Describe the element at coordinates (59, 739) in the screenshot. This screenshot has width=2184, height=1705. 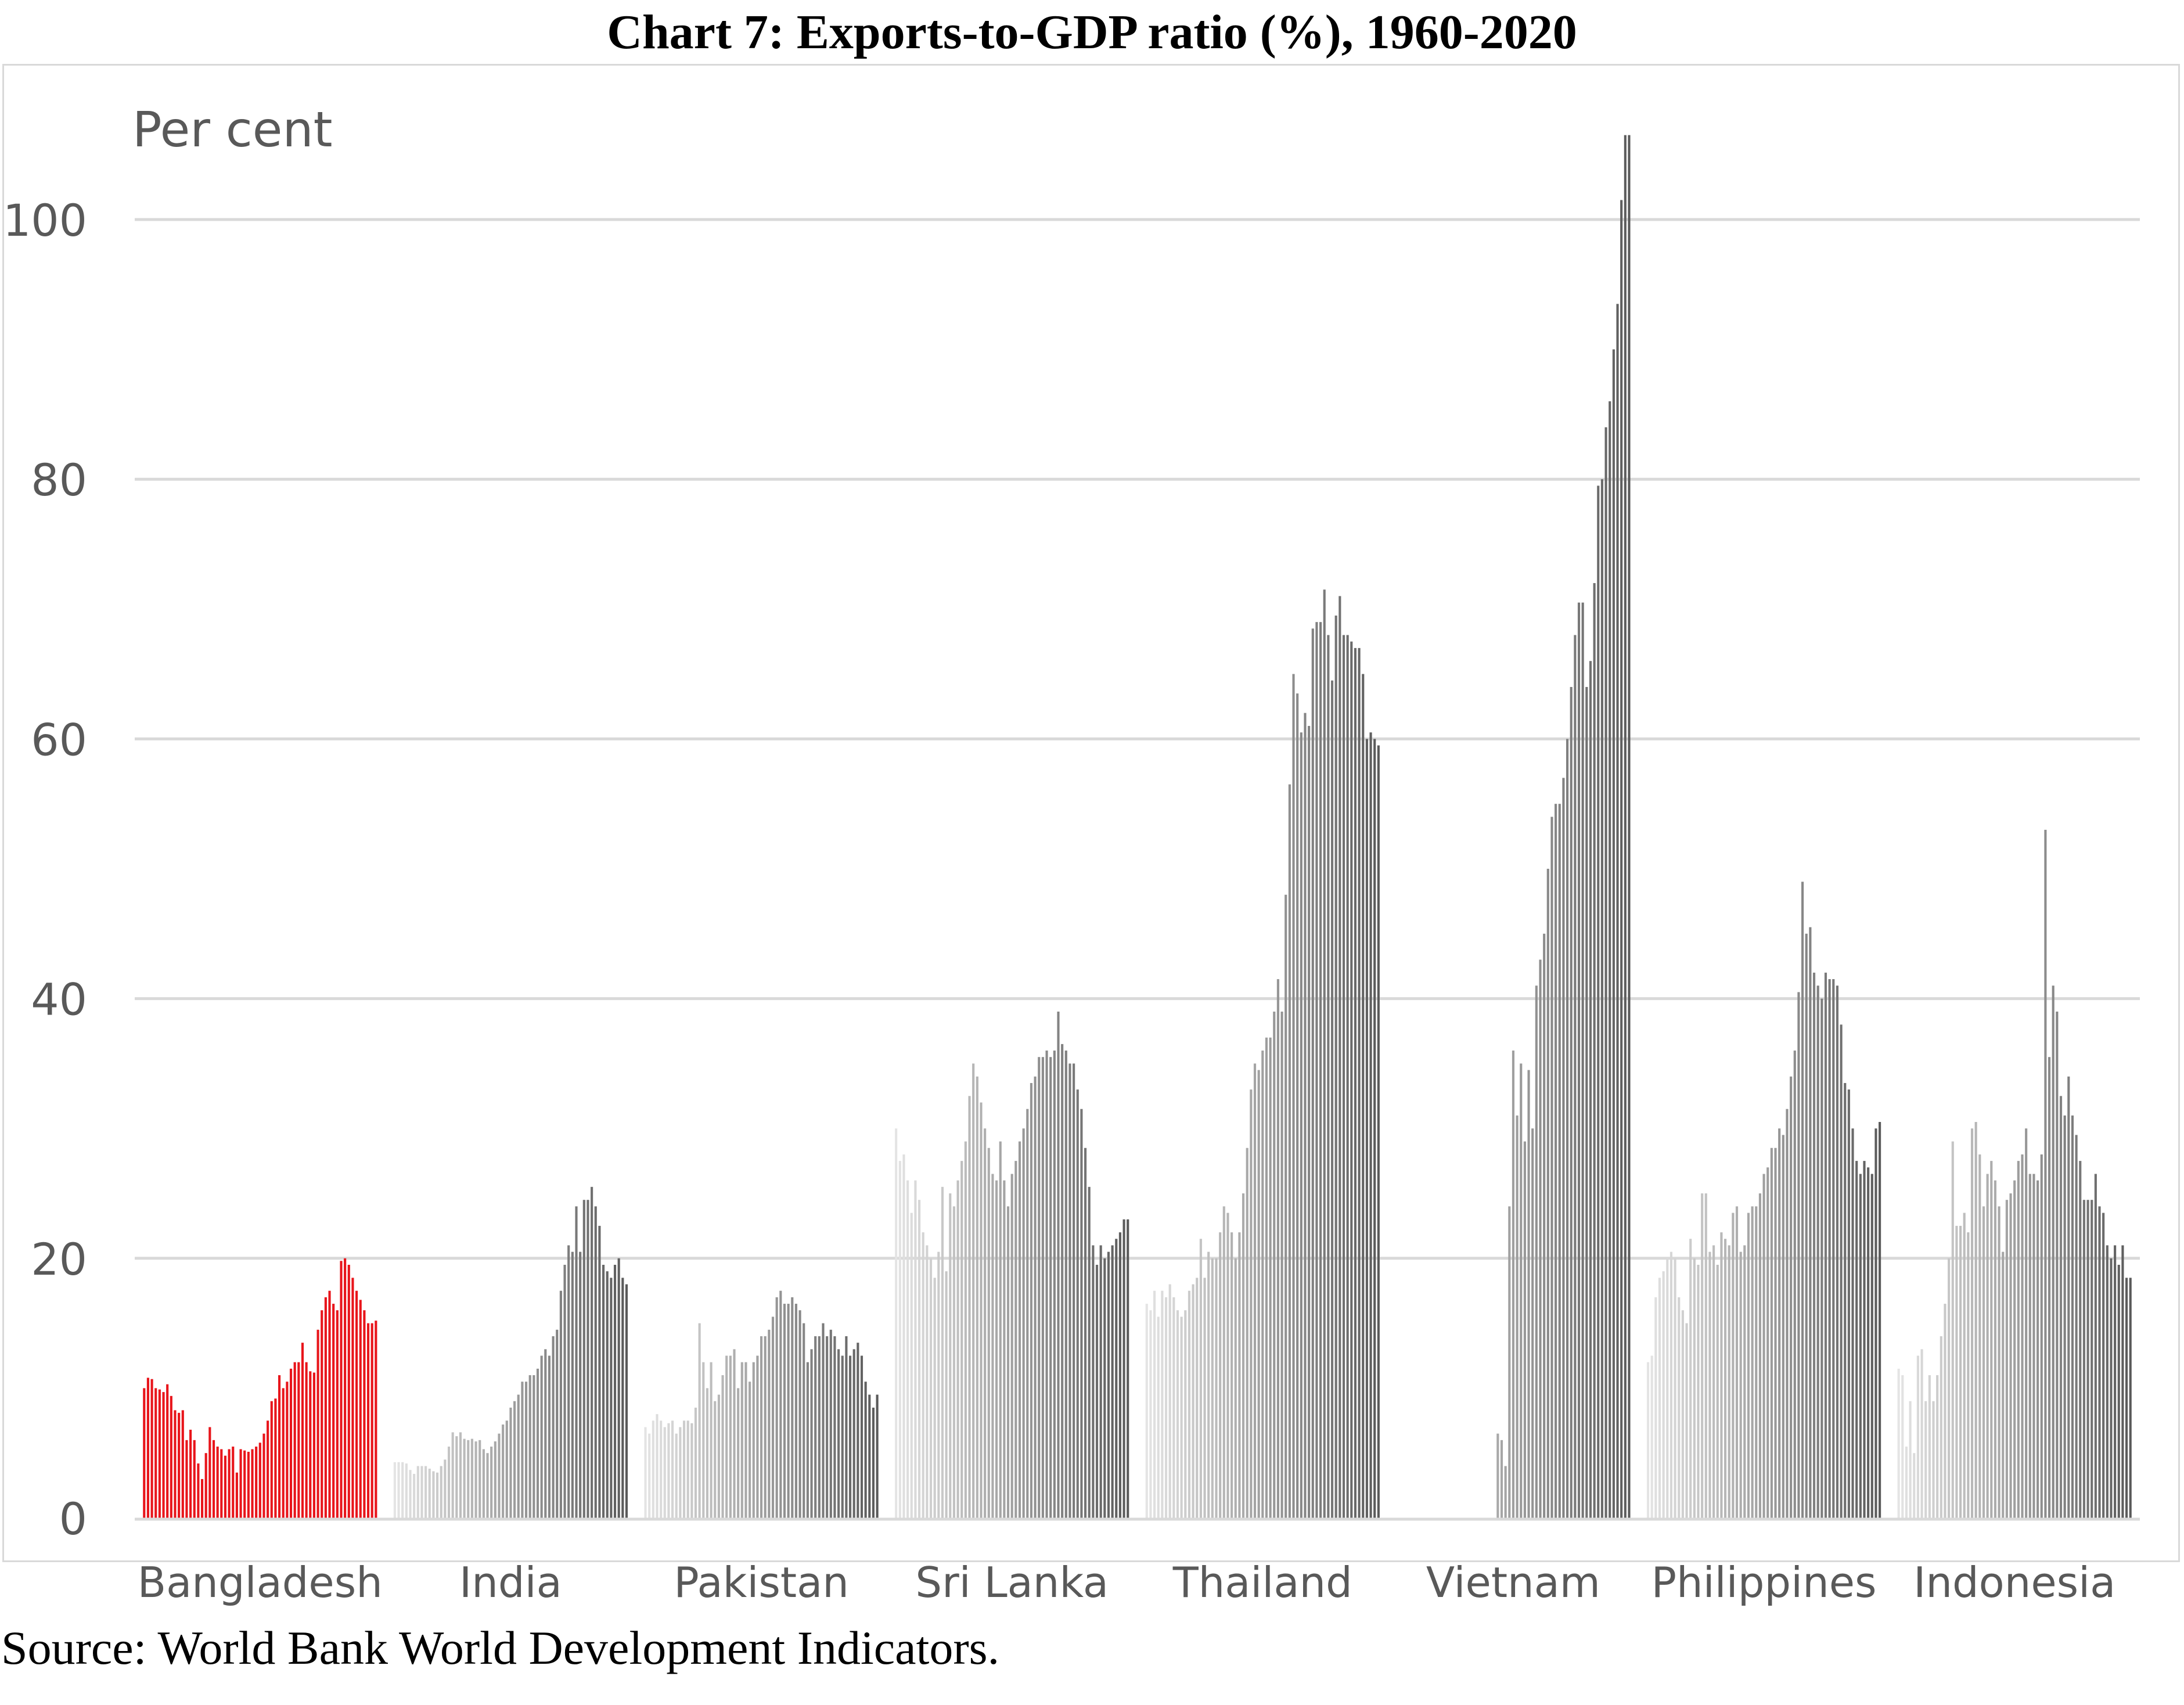
I see `y-tick-label: 60` at that location.